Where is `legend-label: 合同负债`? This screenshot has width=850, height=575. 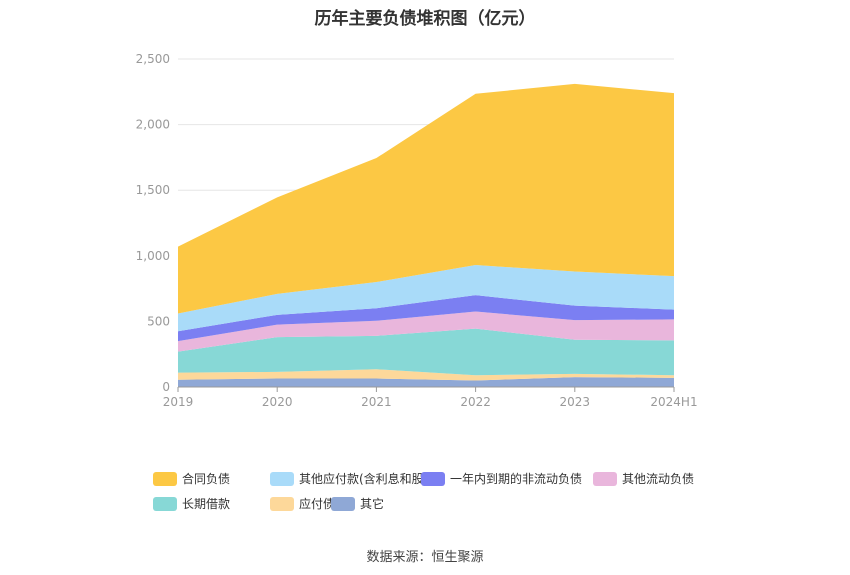
legend-label: 合同负债 is located at coordinates (206, 479).